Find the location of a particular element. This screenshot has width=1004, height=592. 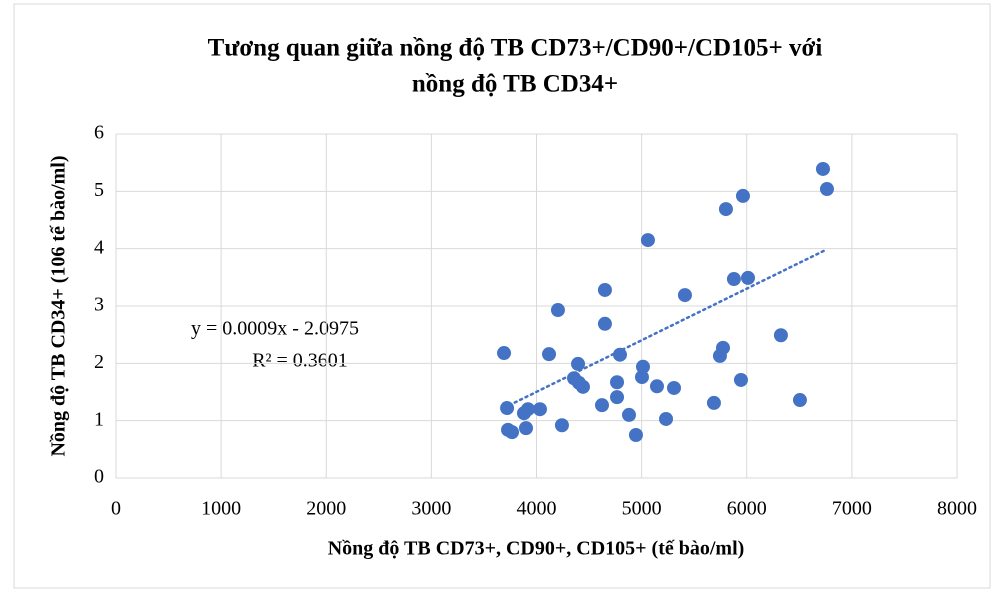

y-tick-label: 1 is located at coordinates (99, 419).